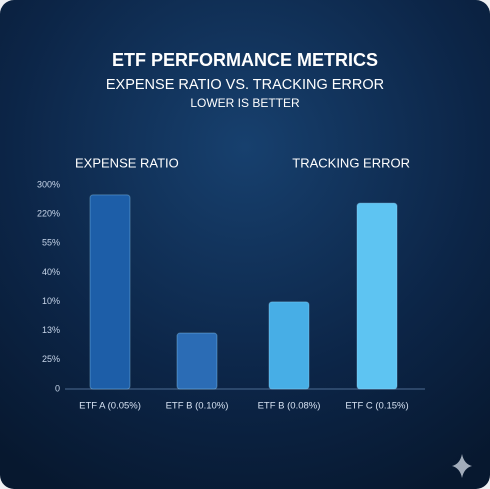 The width and height of the screenshot is (490, 489). Describe the element at coordinates (127, 162) in the screenshot. I see `group-label: EXPENSE RATIO` at that location.